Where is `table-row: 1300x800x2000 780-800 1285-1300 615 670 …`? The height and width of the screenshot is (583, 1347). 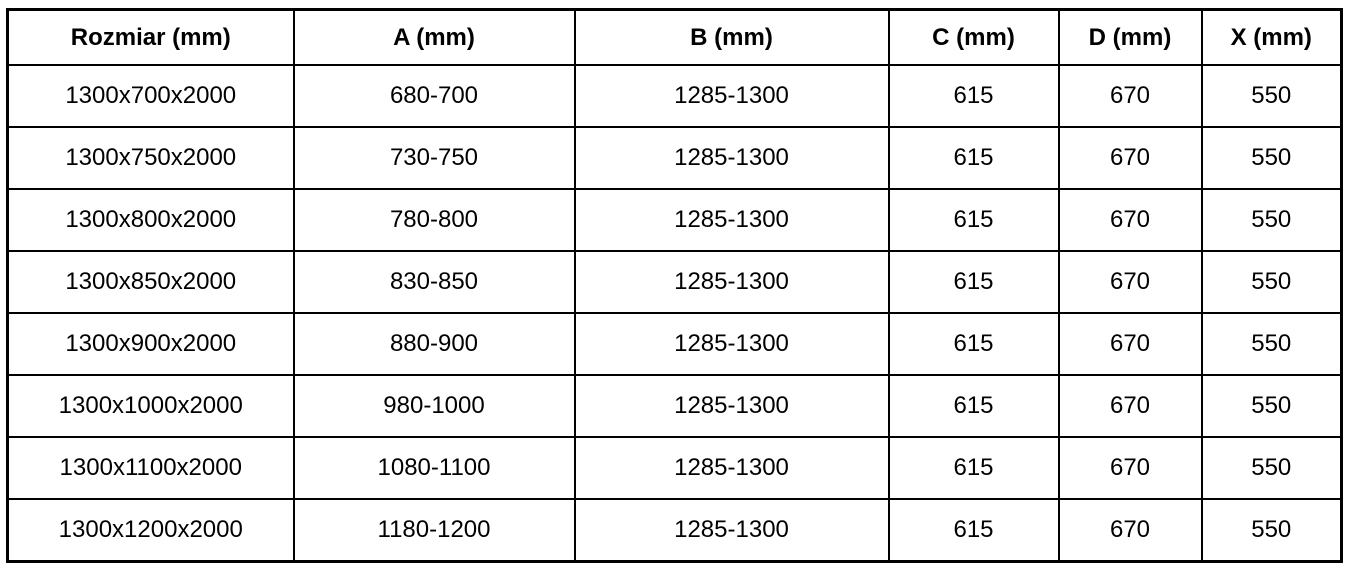
table-row: 1300x800x2000 780-800 1285-1300 615 670 … is located at coordinates (674, 220).